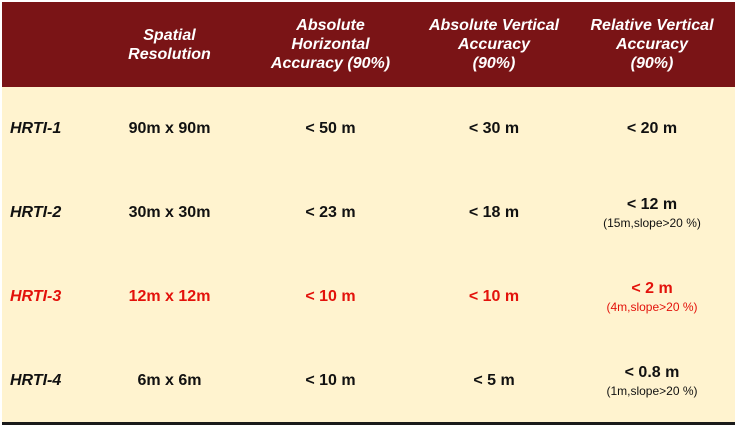 The height and width of the screenshot is (429, 743). I want to click on row-relative-vertical: < 0.8 m (1m,slope>20 %), so click(652, 381).